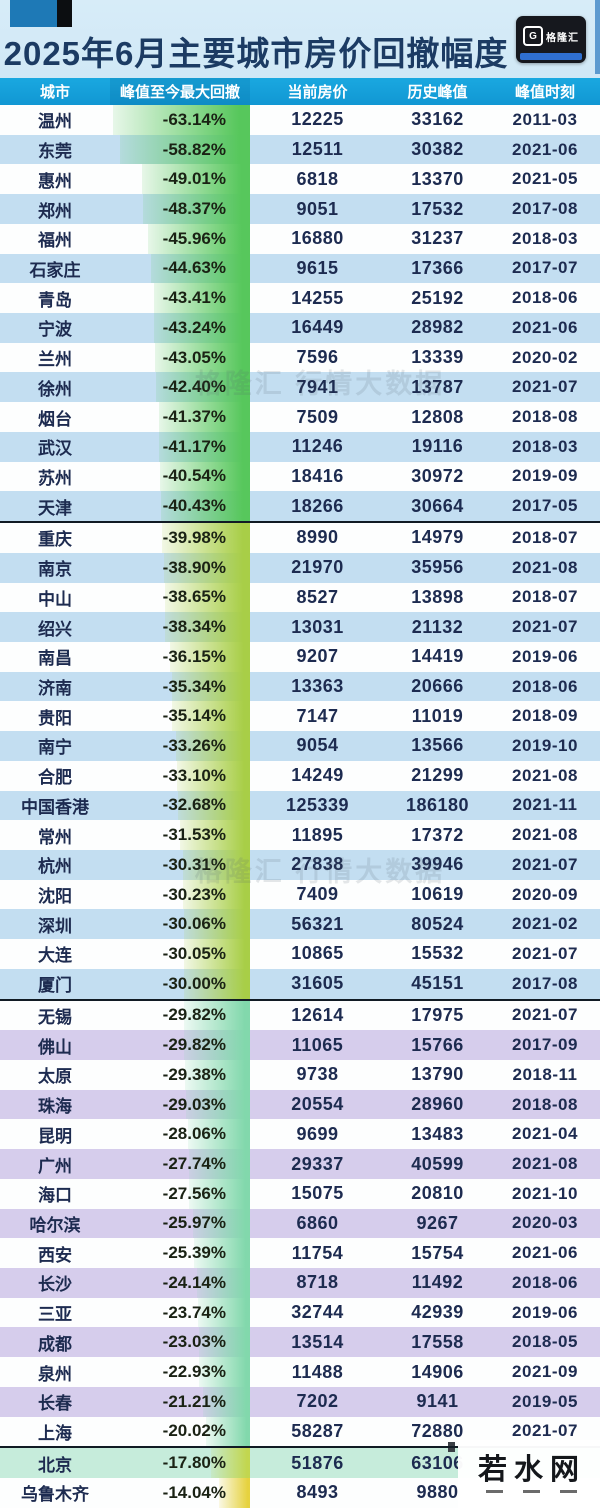 The width and height of the screenshot is (600, 1508). Describe the element at coordinates (194, 506) in the screenshot. I see `drawdown-value: -40.43%` at that location.